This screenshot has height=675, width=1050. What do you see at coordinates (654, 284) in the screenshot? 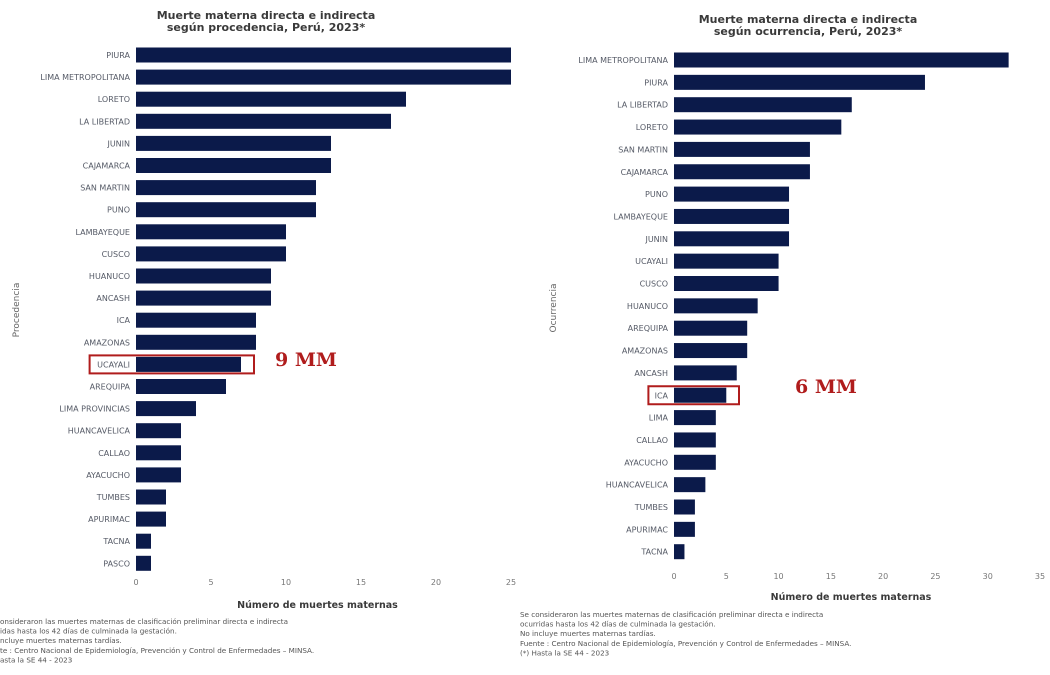
I see `category-label: CUSCO` at bounding box center [654, 284].